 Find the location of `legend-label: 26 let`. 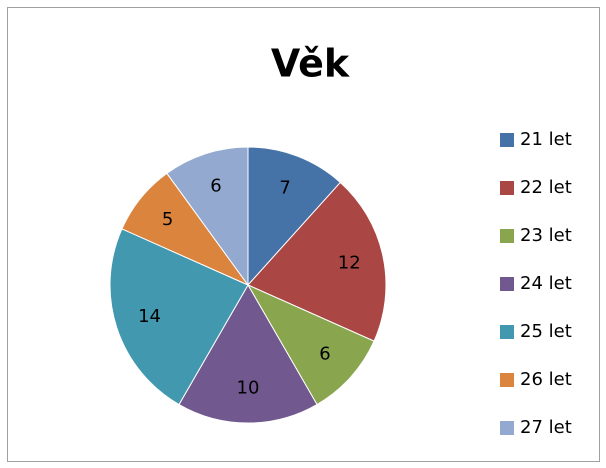

legend-label: 26 let is located at coordinates (546, 379).